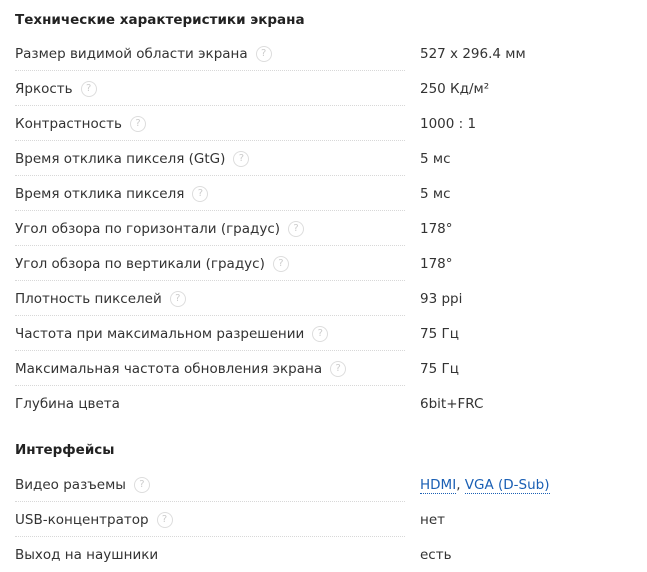 This screenshot has width=647, height=572. Describe the element at coordinates (100, 193) in the screenshot. I see `spec-label: Время отклика пикселя` at that location.